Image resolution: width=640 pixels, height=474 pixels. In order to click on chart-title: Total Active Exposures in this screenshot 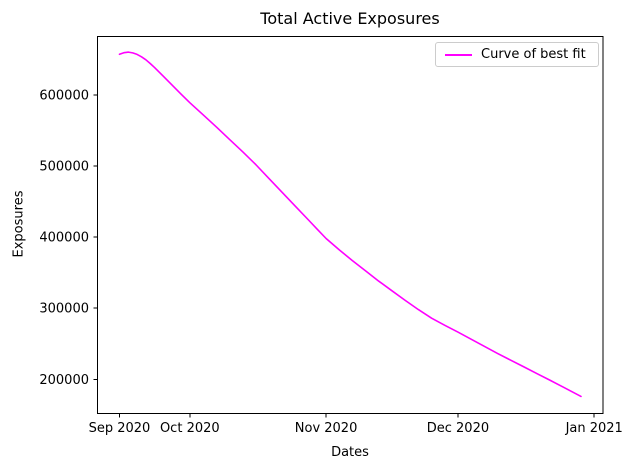, I will do `click(350, 18)`.